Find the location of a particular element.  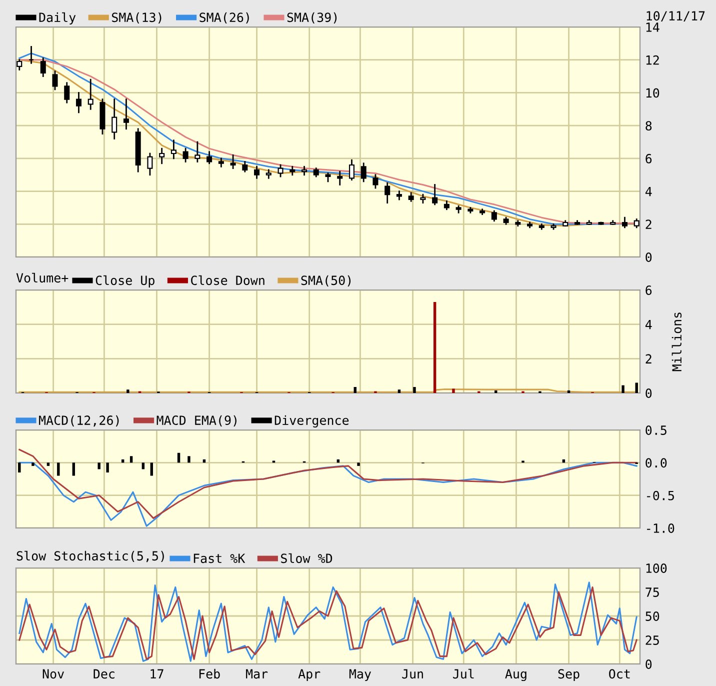

legend-label: Close Down is located at coordinates (227, 280).